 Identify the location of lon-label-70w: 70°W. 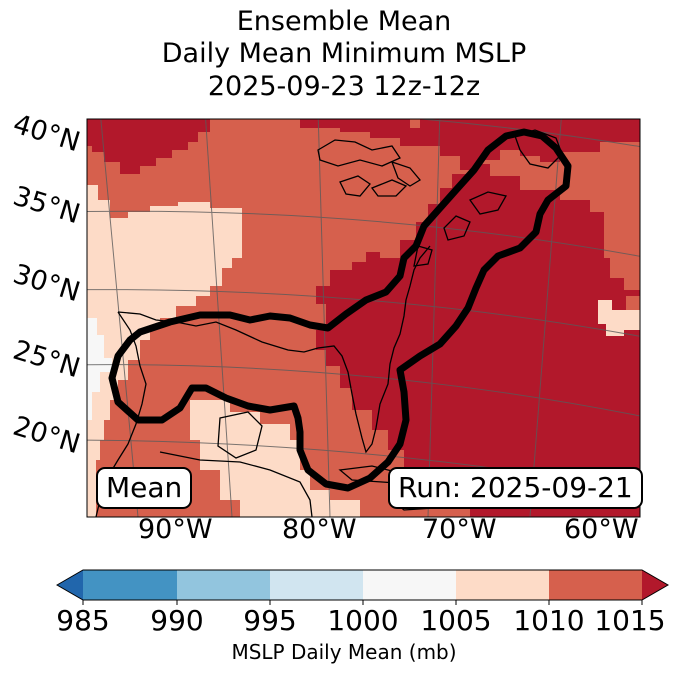
(459, 529).